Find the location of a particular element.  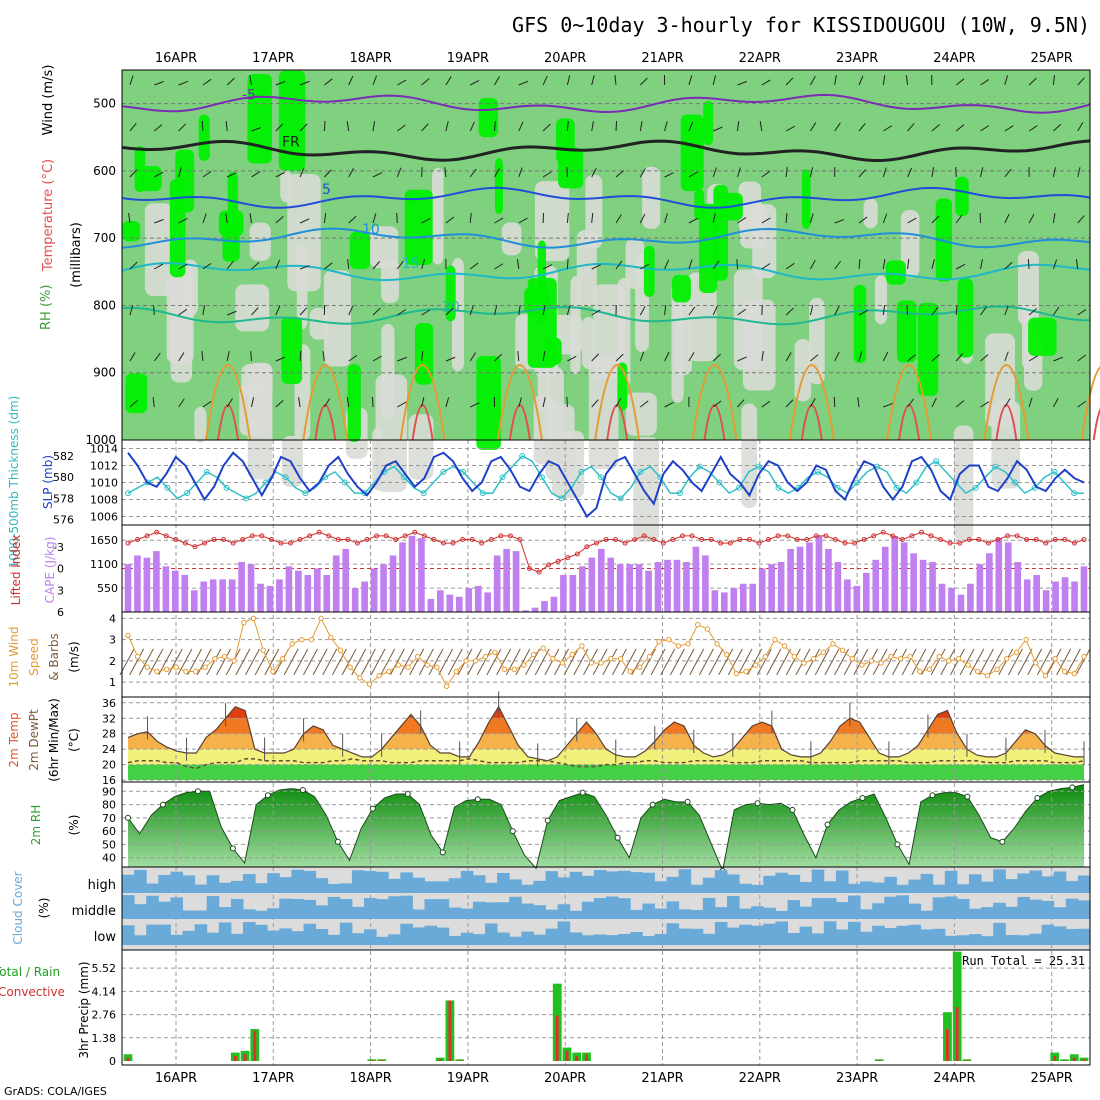

cape-tick-label: 550 is located at coordinates (107, 588).